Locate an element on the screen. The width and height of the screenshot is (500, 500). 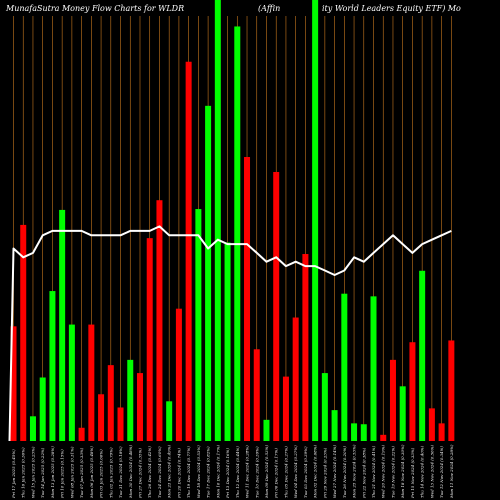
x-tick-label: Wed 08 Jan 2025 (0.31%) is located at coordinates (71, 472).